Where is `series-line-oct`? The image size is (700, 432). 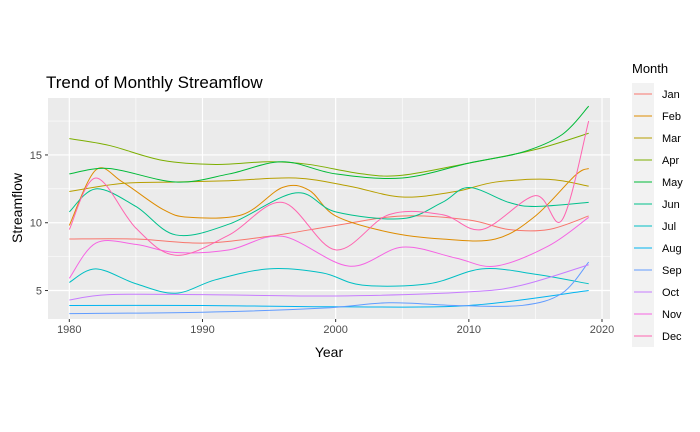 series-line-oct is located at coordinates (329, 282).